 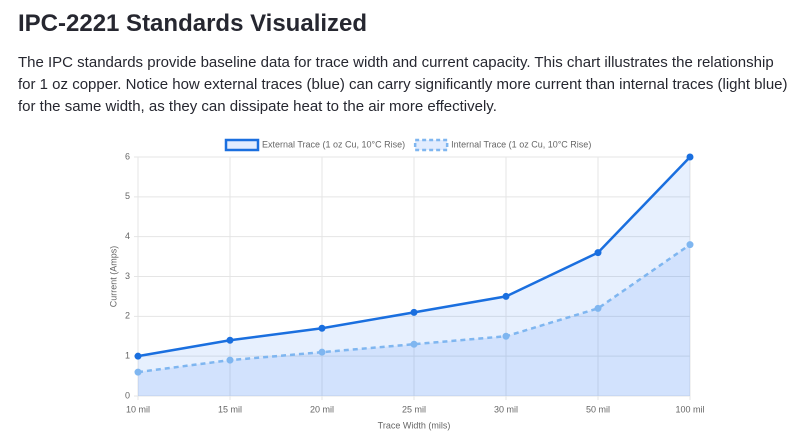 What do you see at coordinates (138, 409) in the screenshot?
I see `x-tick-label: 10 mil` at bounding box center [138, 409].